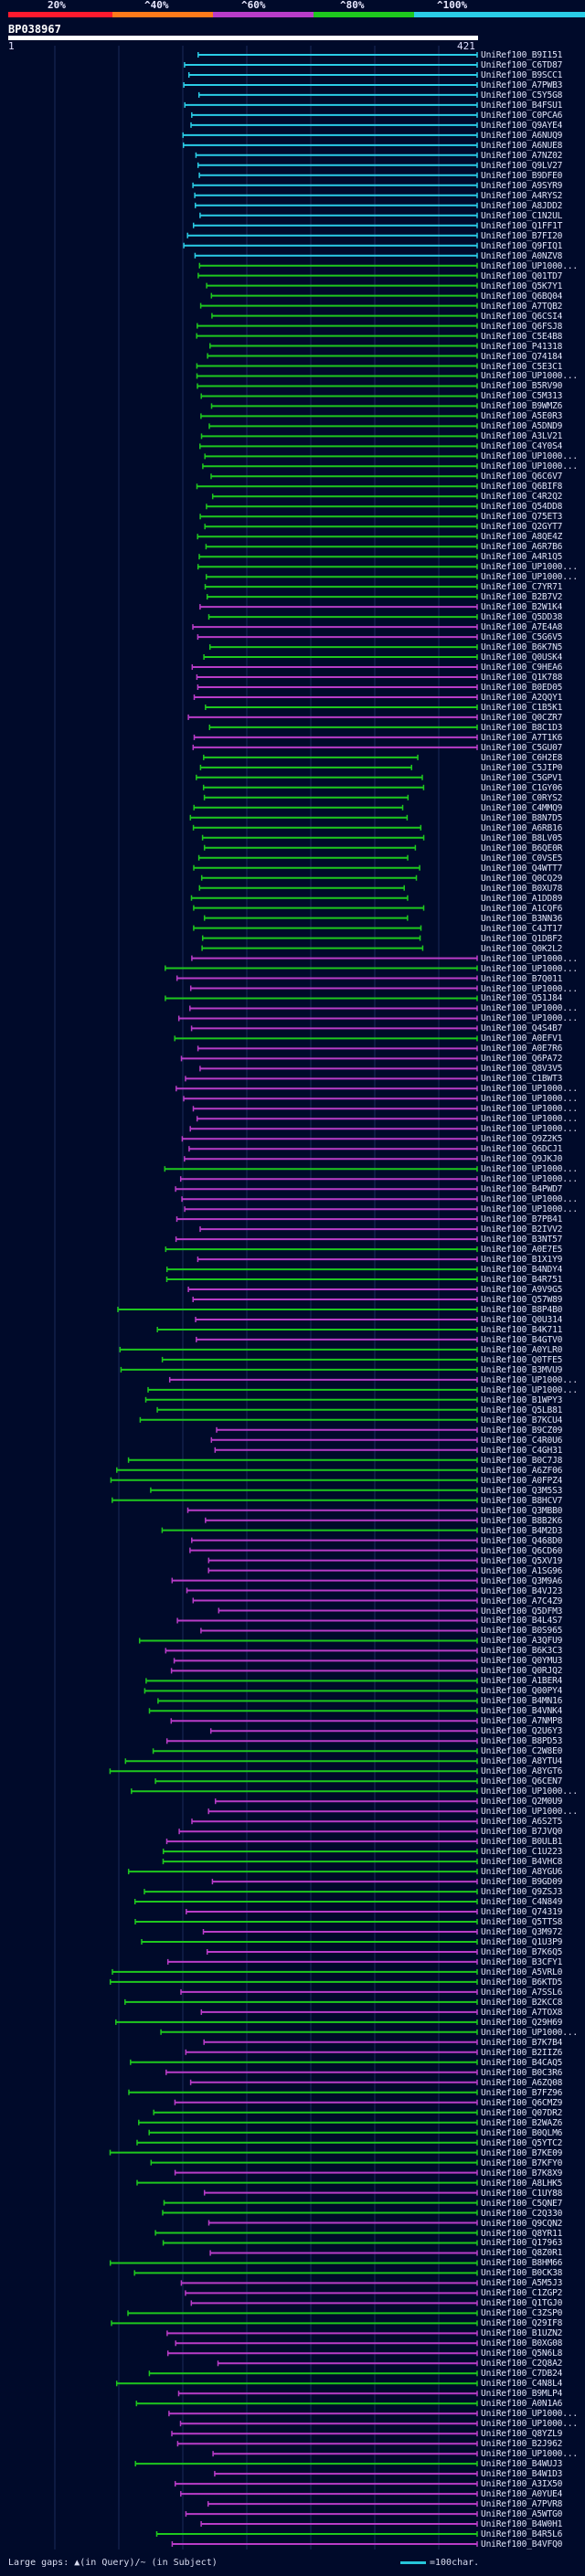  What do you see at coordinates (522, 1842) in the screenshot?
I see `hit-label: UniRef100_B0ULB1` at bounding box center [522, 1842].